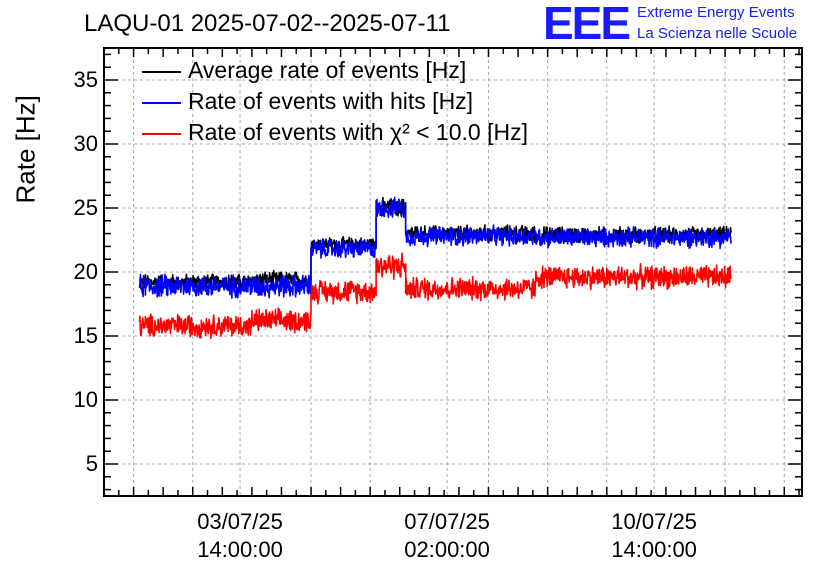 This screenshot has height=572, width=836. I want to click on y-tick-label: 20, so click(85, 271).